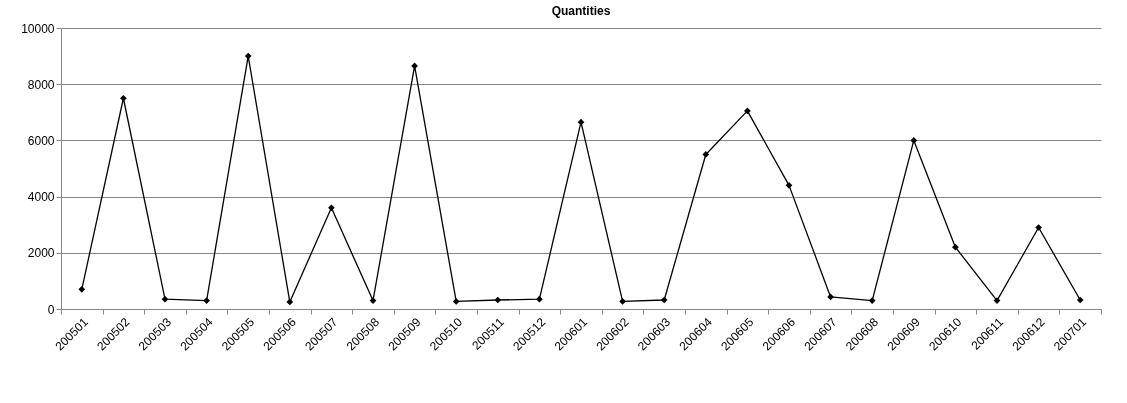  What do you see at coordinates (51, 309) in the screenshot?
I see `y-tick-label: 0` at bounding box center [51, 309].